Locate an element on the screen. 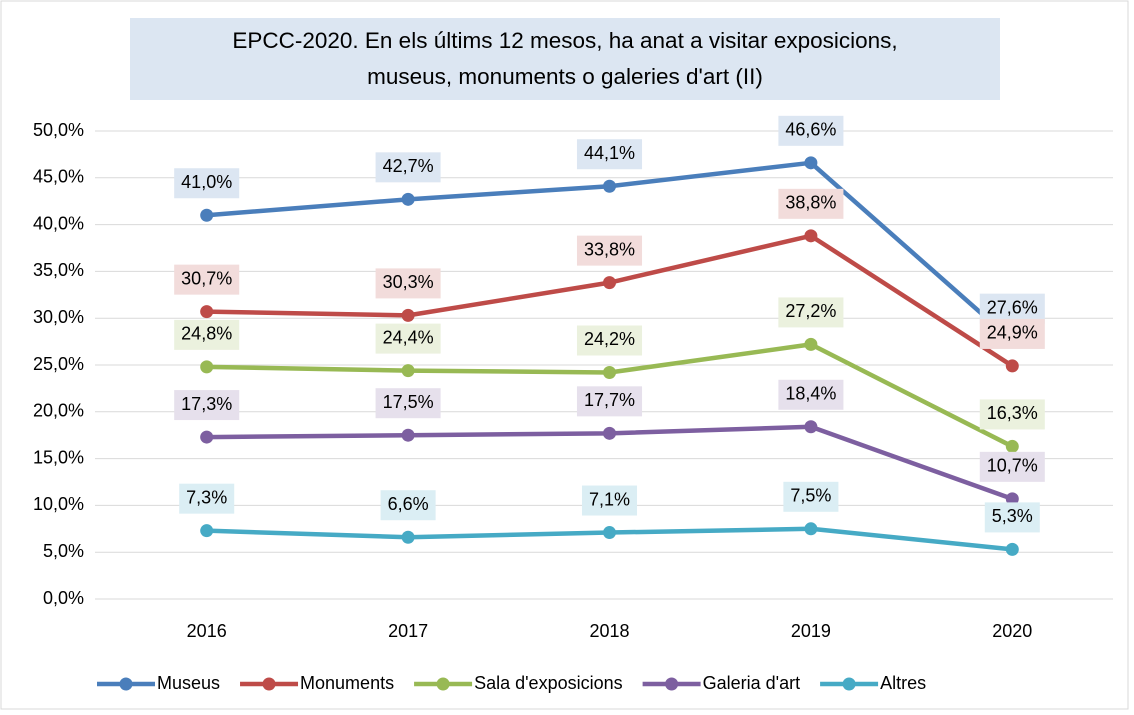 Image resolution: width=1134 pixels, height=715 pixels. y-tick-label: 10,0% is located at coordinates (58, 504).